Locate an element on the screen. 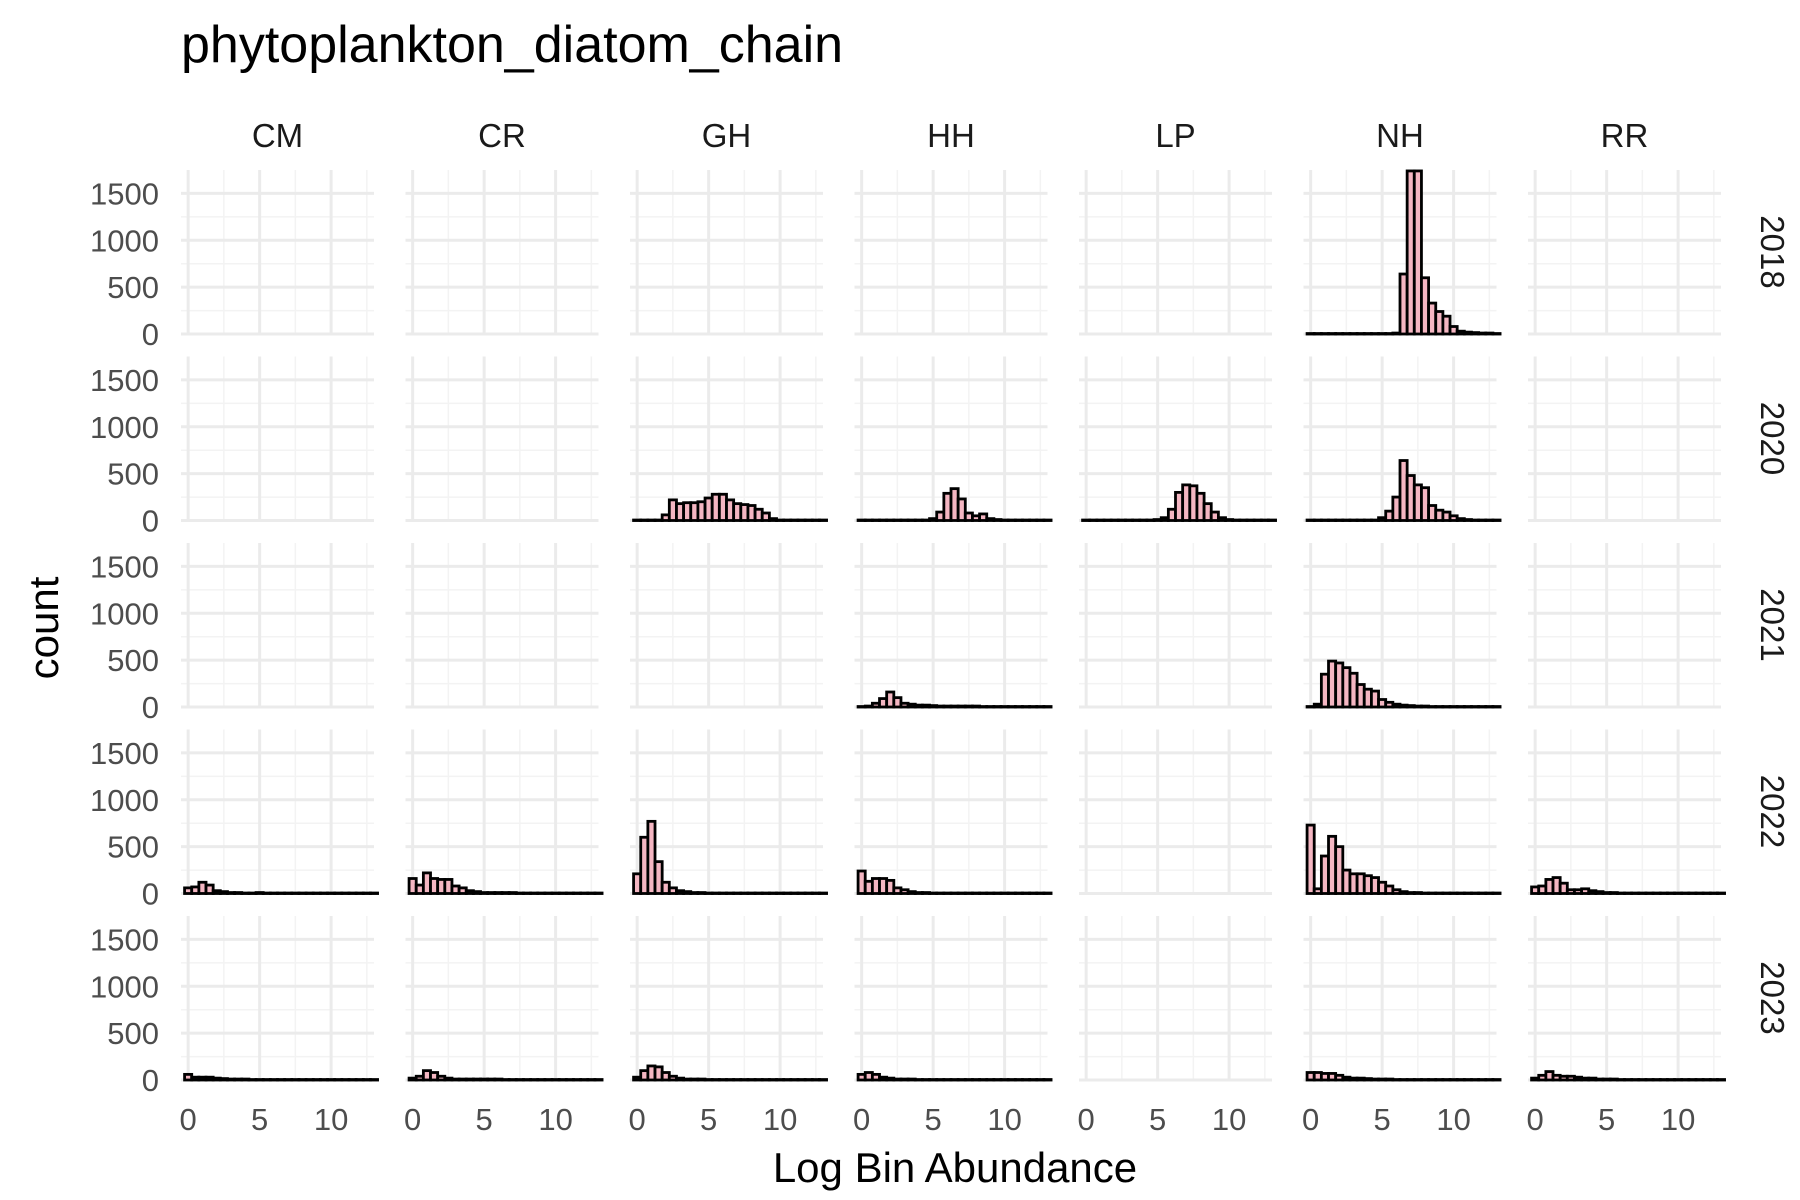  chart-title: phytoplankton_diatom_chain is located at coordinates (512, 45).